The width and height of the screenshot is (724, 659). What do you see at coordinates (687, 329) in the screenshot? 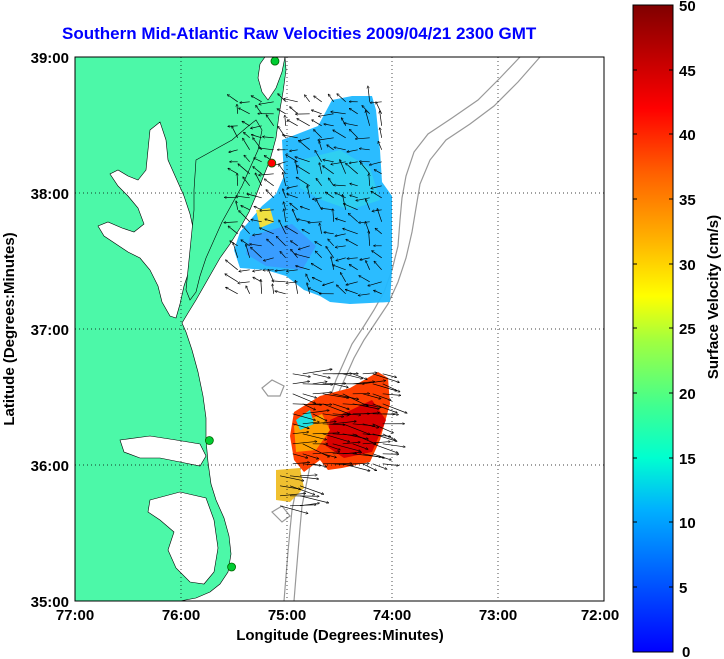
I see `colorbar-tick-label: 25` at bounding box center [687, 329].